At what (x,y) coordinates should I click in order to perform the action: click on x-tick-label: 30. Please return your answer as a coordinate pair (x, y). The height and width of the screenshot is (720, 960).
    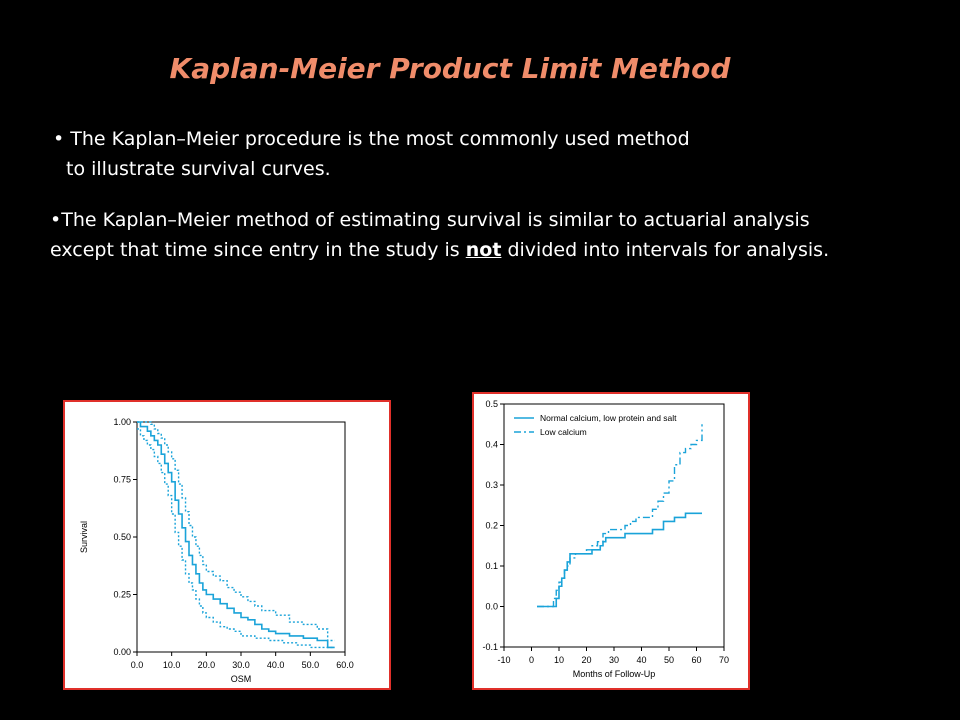
    Looking at the image, I should click on (614, 660).